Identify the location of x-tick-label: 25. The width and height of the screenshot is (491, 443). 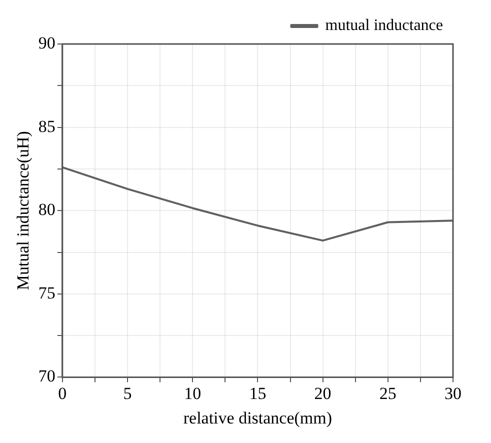
(387, 393).